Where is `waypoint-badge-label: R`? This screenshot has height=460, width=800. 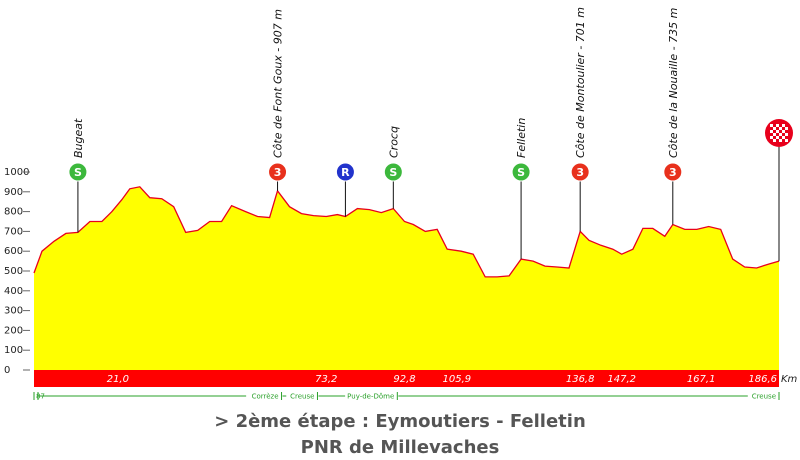 waypoint-badge-label: R is located at coordinates (345, 172).